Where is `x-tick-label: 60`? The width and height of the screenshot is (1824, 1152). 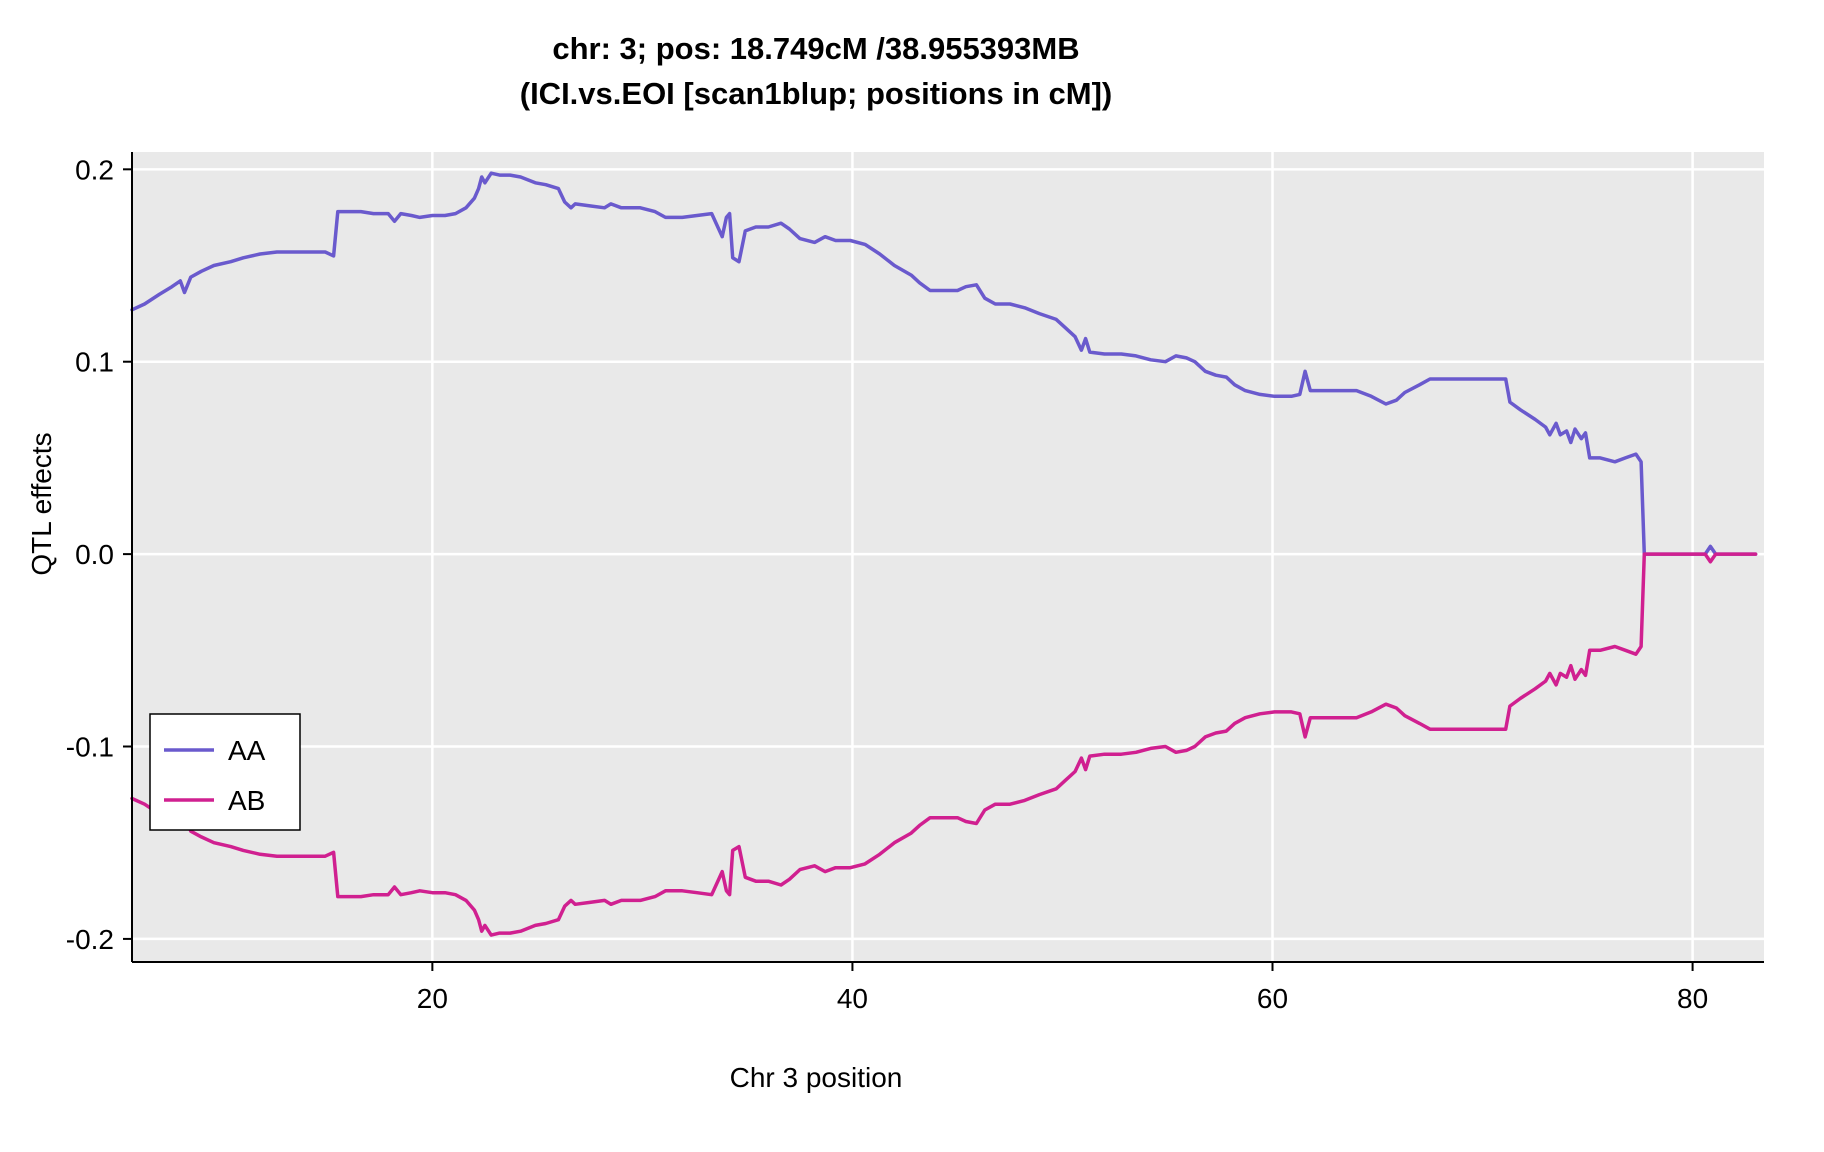
x-tick-label: 60 is located at coordinates (1272, 998).